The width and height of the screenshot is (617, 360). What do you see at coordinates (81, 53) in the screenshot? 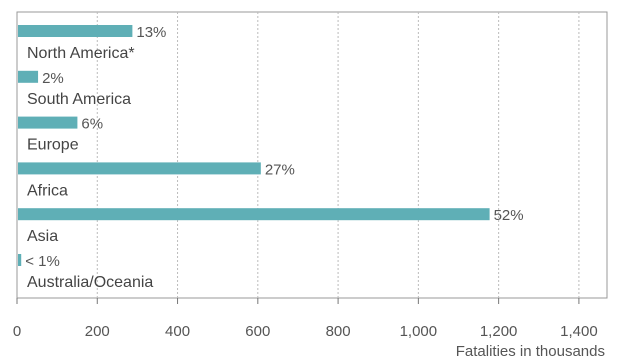
I see `category-label: North America*` at bounding box center [81, 53].